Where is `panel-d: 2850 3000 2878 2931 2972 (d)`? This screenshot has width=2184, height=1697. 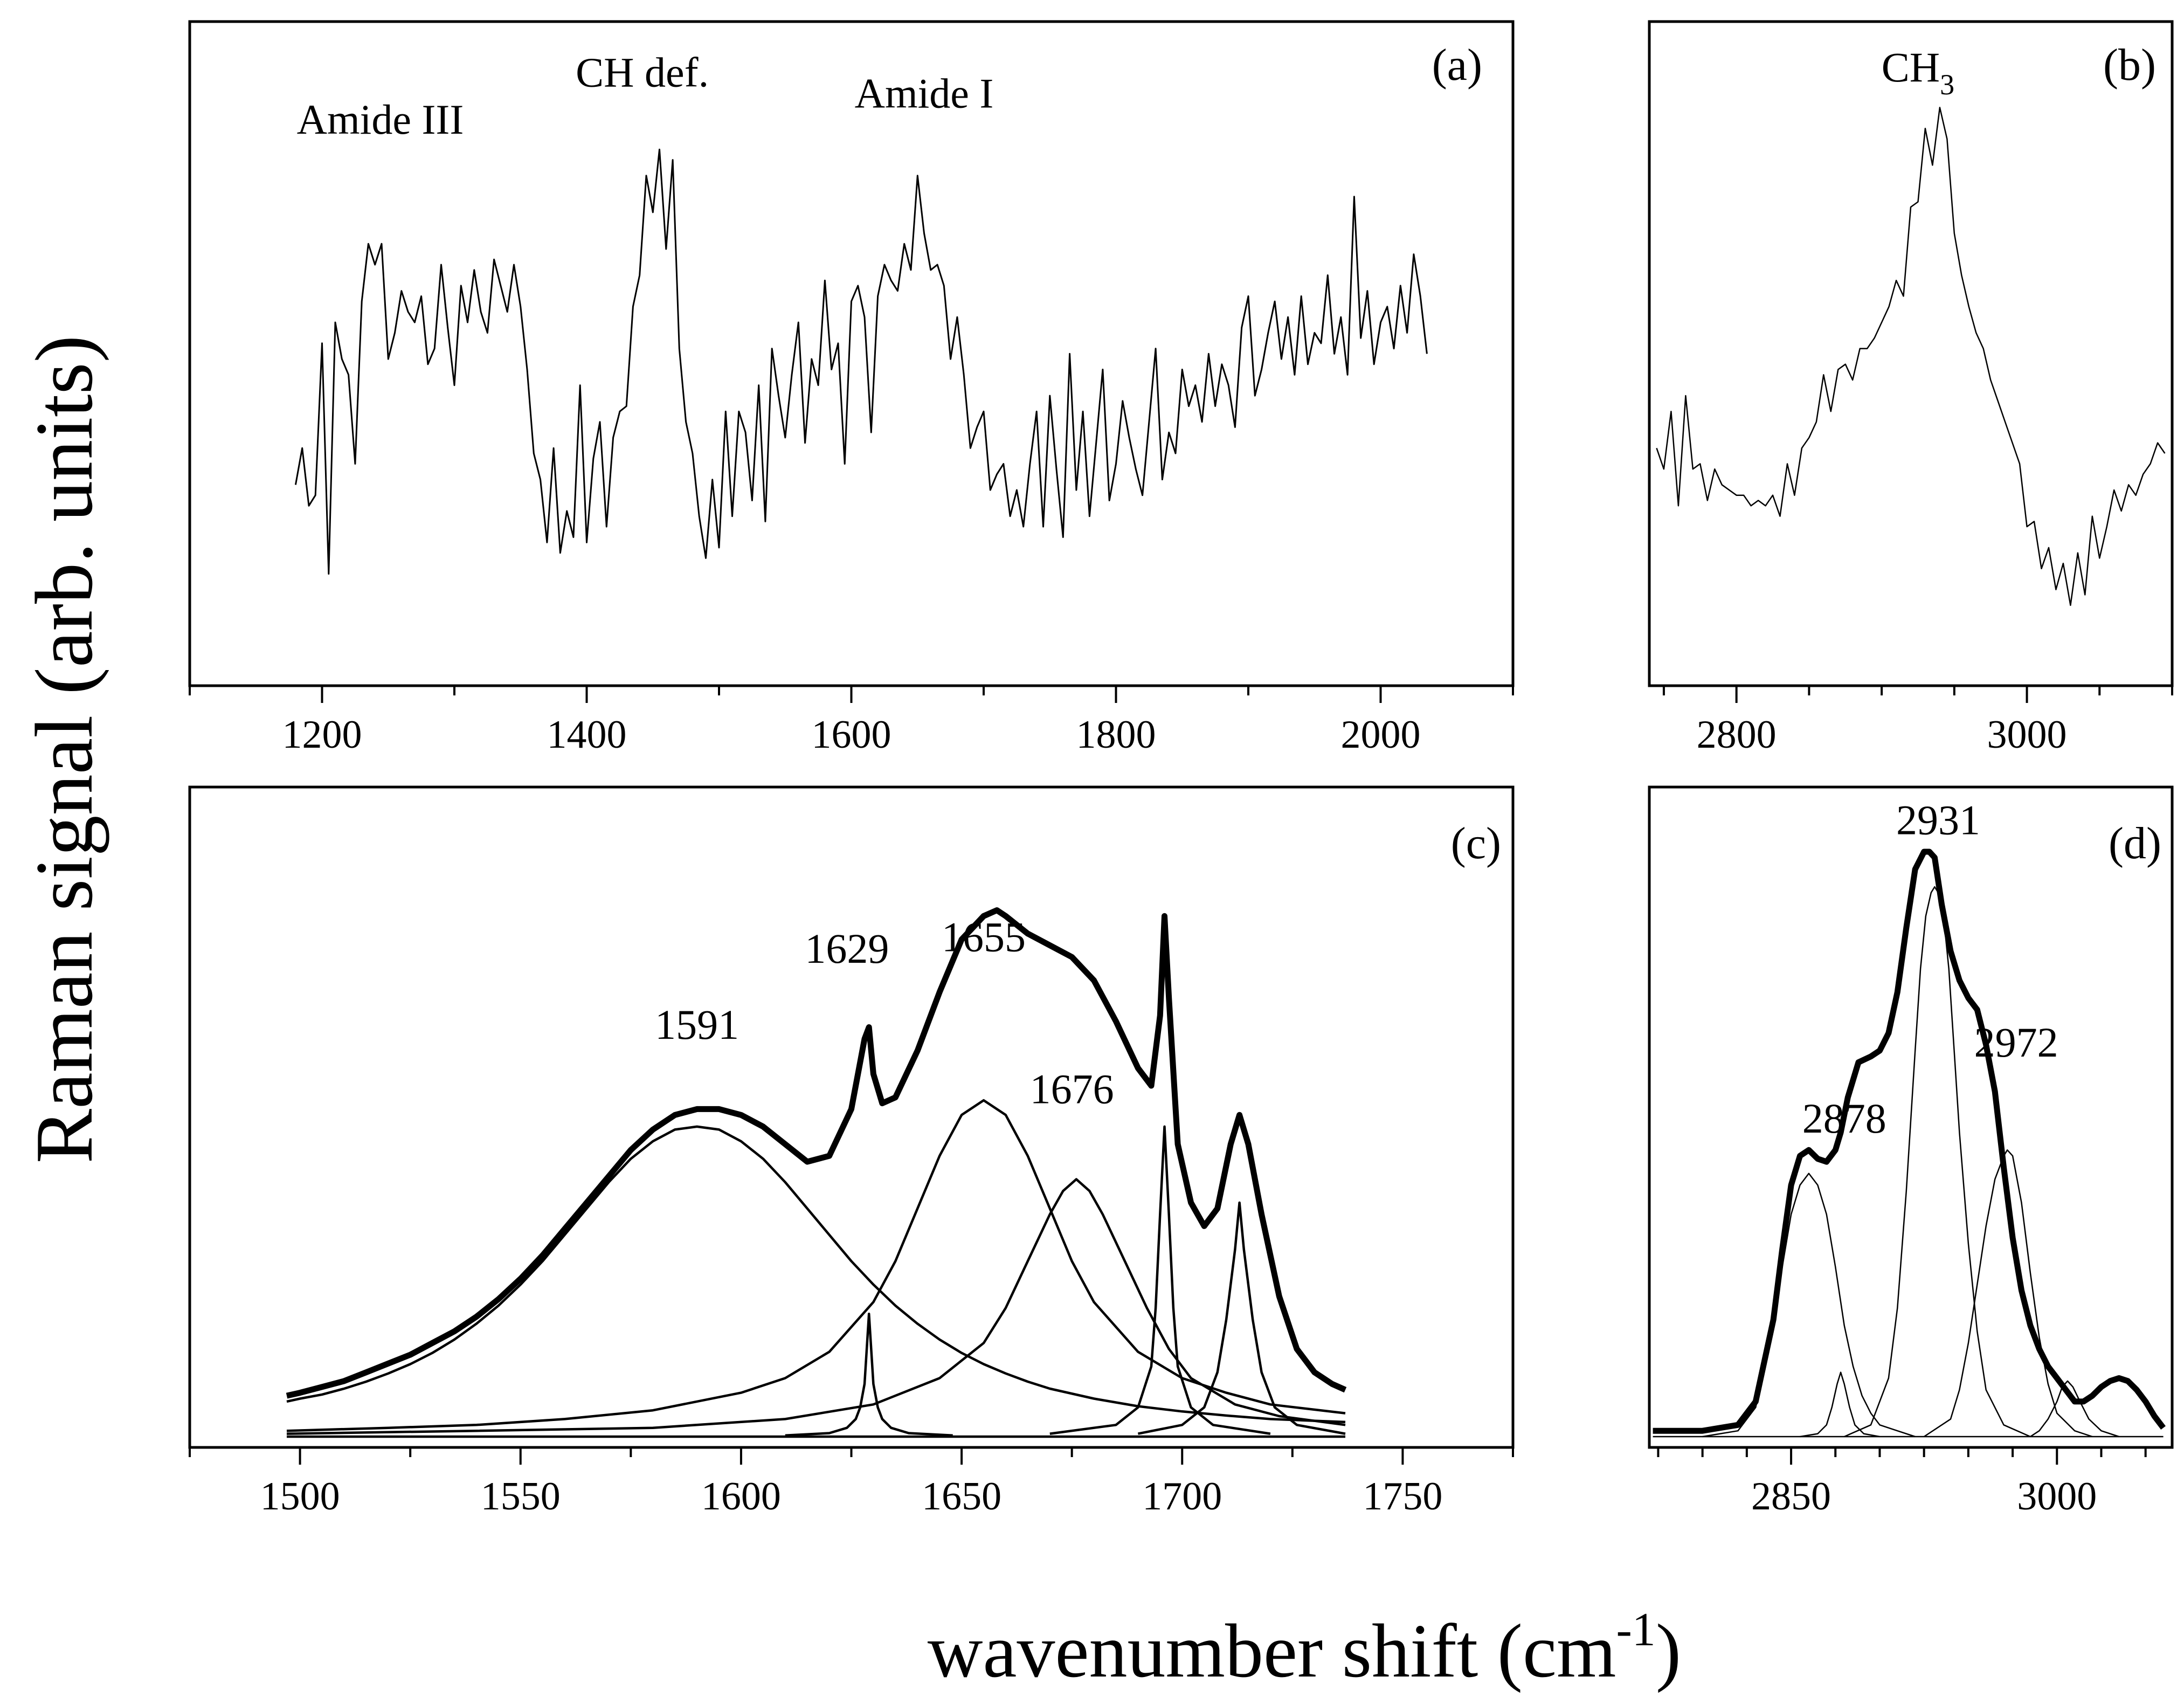
panel-d: 2850 3000 2878 2931 2972 (d) is located at coordinates (1911, 1152).